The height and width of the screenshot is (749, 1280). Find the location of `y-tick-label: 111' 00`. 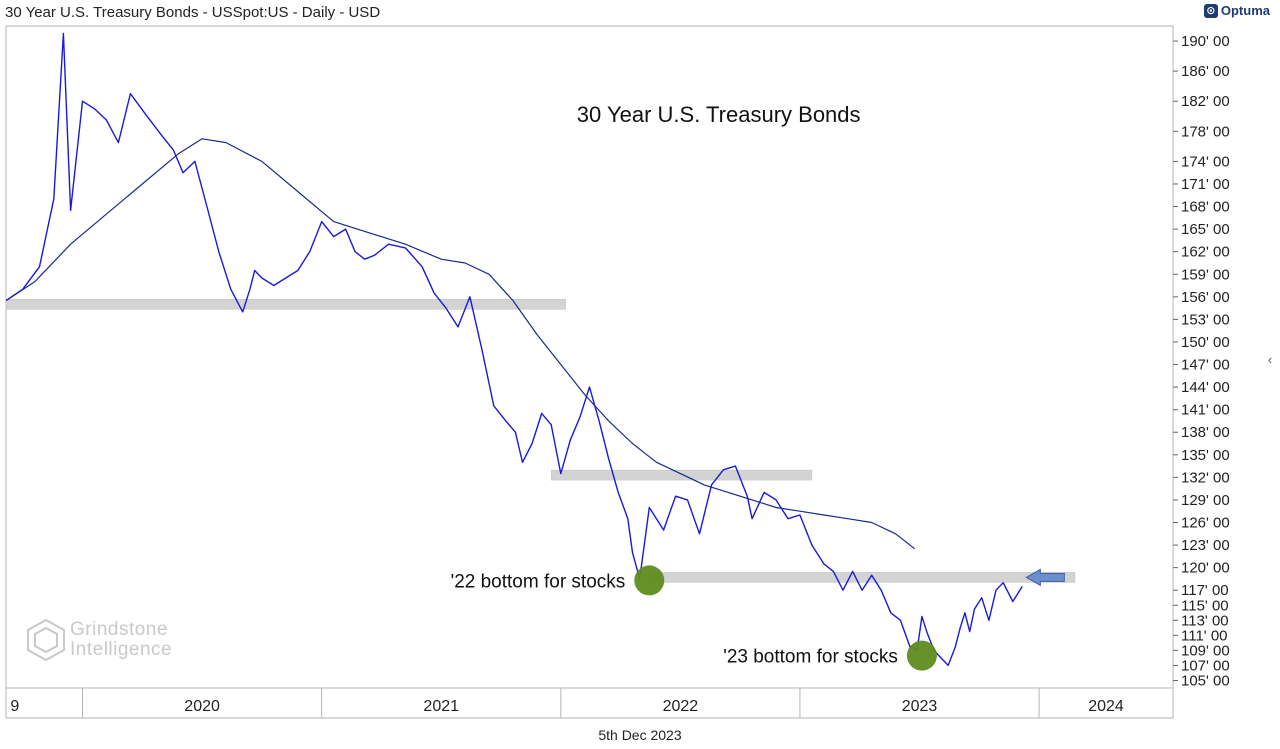

y-tick-label: 111' 00 is located at coordinates (1204, 635).